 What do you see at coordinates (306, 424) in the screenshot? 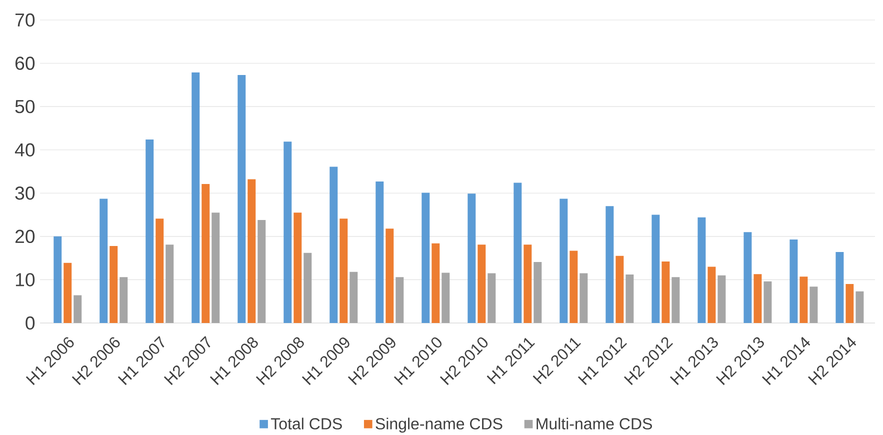
I see `legend-label: Total CDS` at bounding box center [306, 424].